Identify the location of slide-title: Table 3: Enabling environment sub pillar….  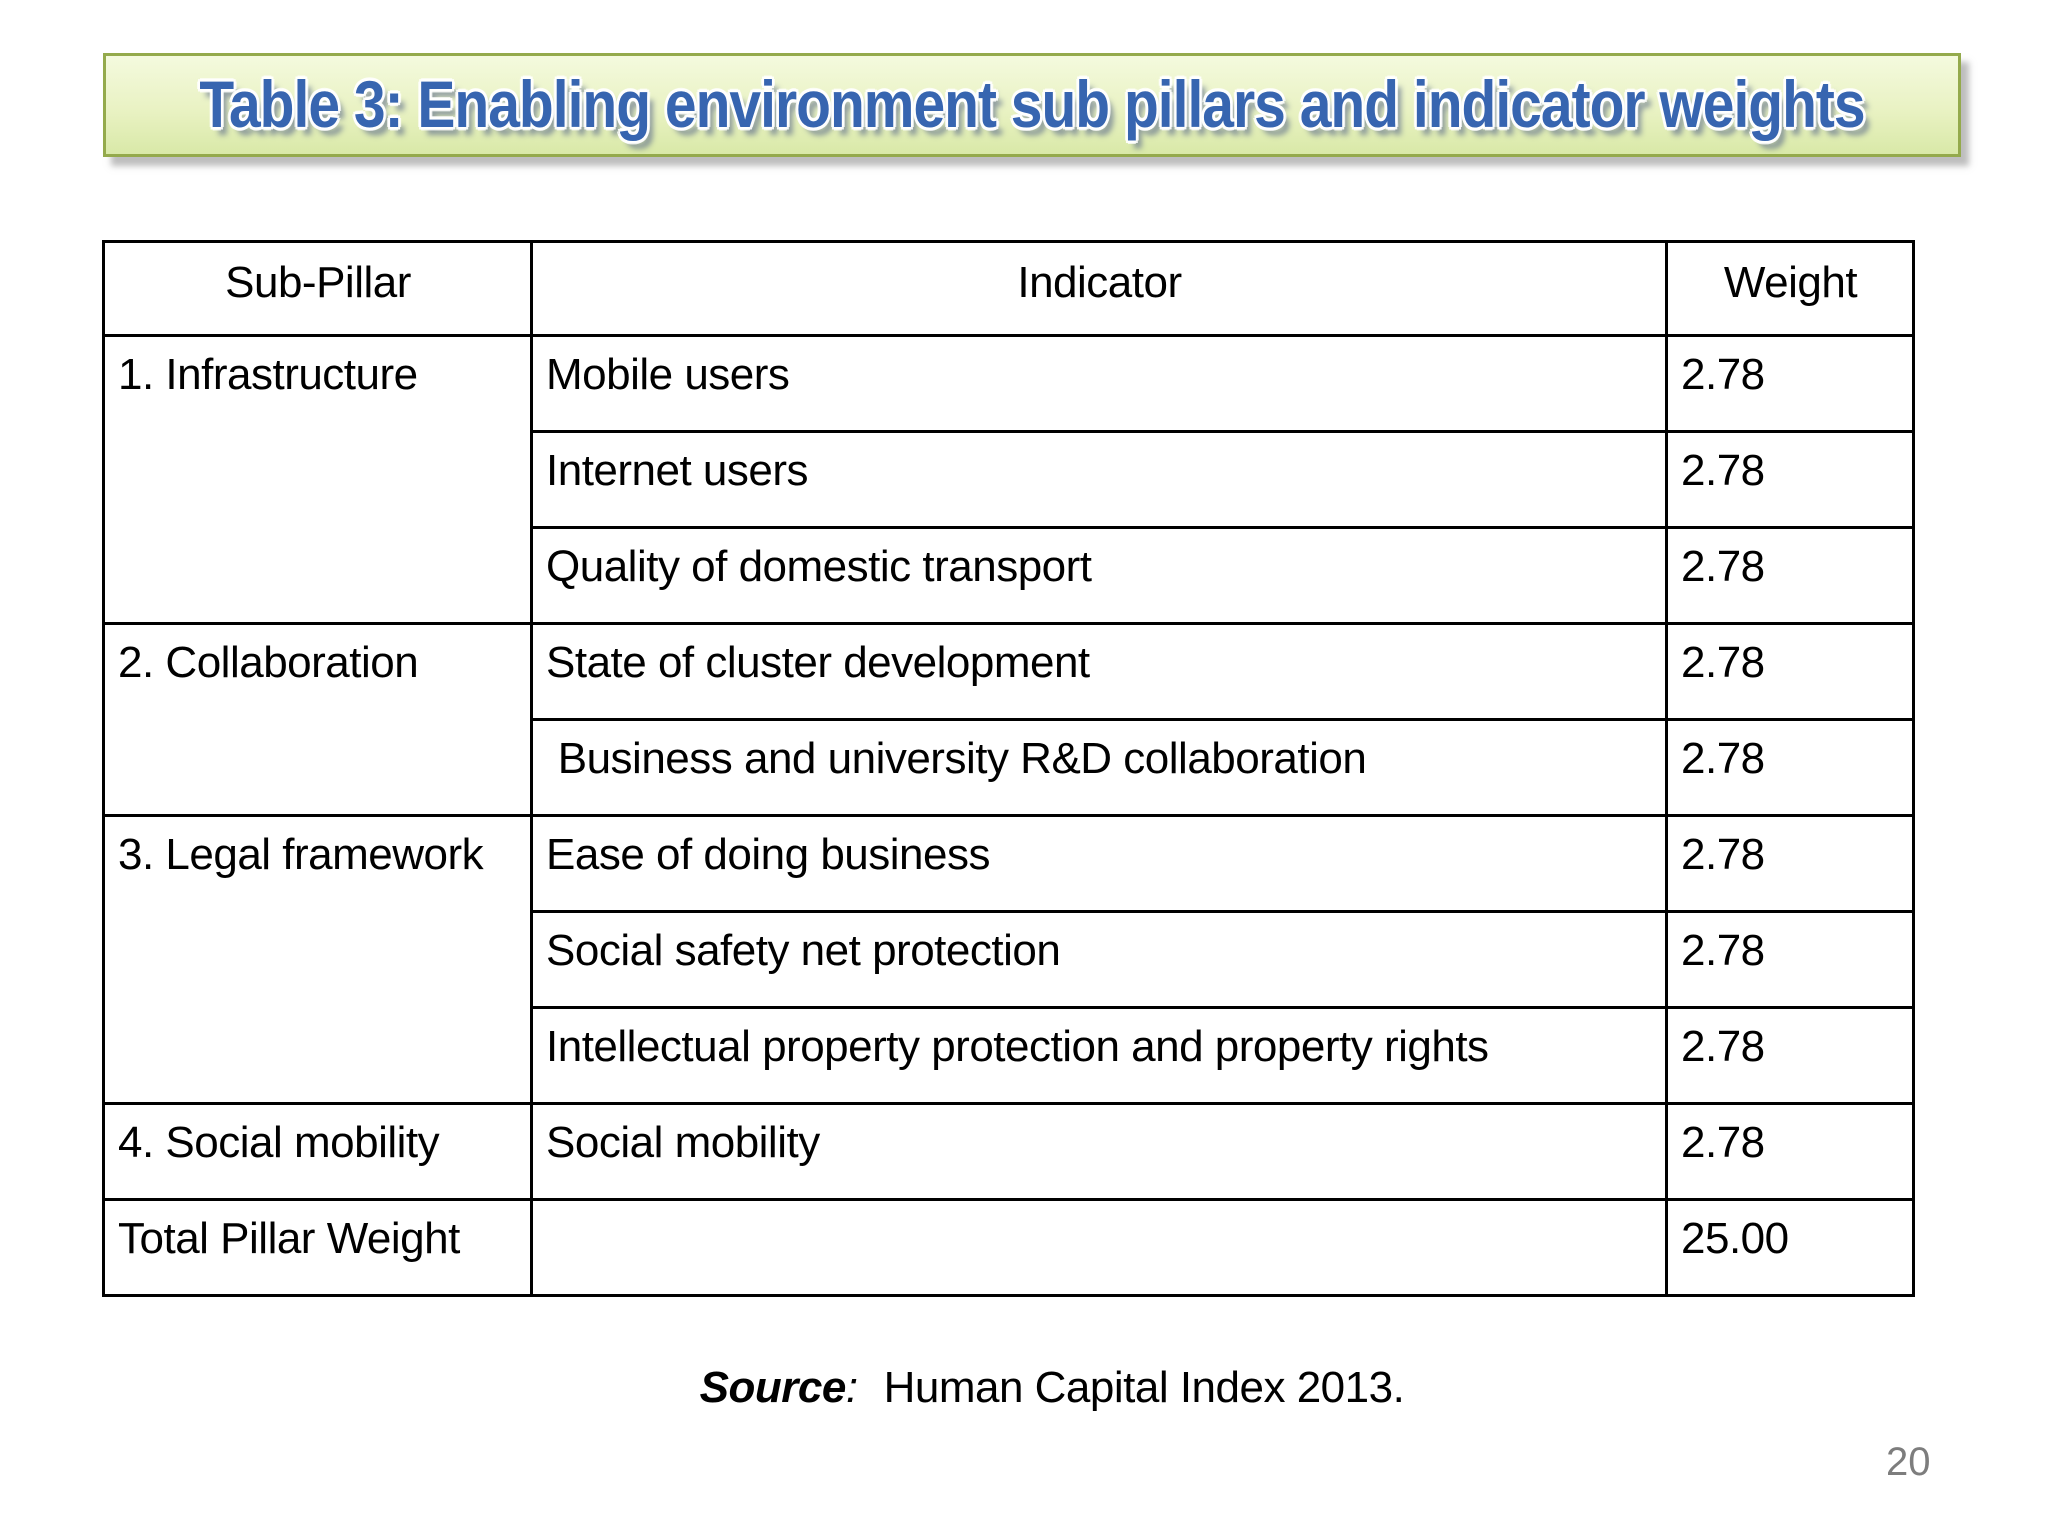
(1032, 105).